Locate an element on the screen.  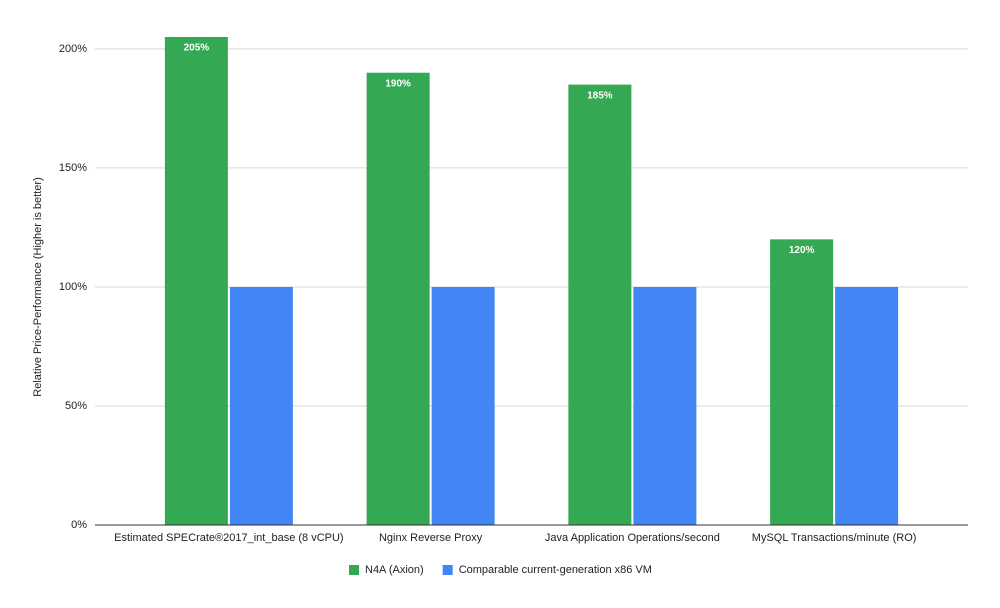
x-tick-label: Java Application Operations/second is located at coordinates (632, 538).